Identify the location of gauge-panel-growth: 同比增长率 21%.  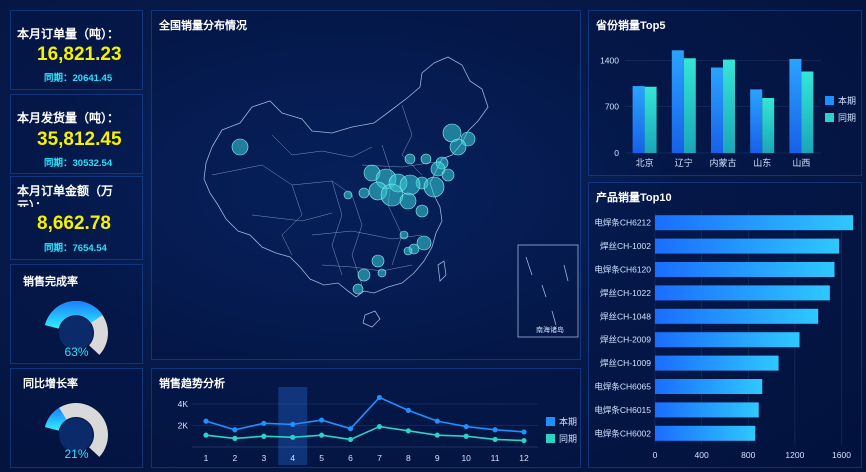
(76, 418).